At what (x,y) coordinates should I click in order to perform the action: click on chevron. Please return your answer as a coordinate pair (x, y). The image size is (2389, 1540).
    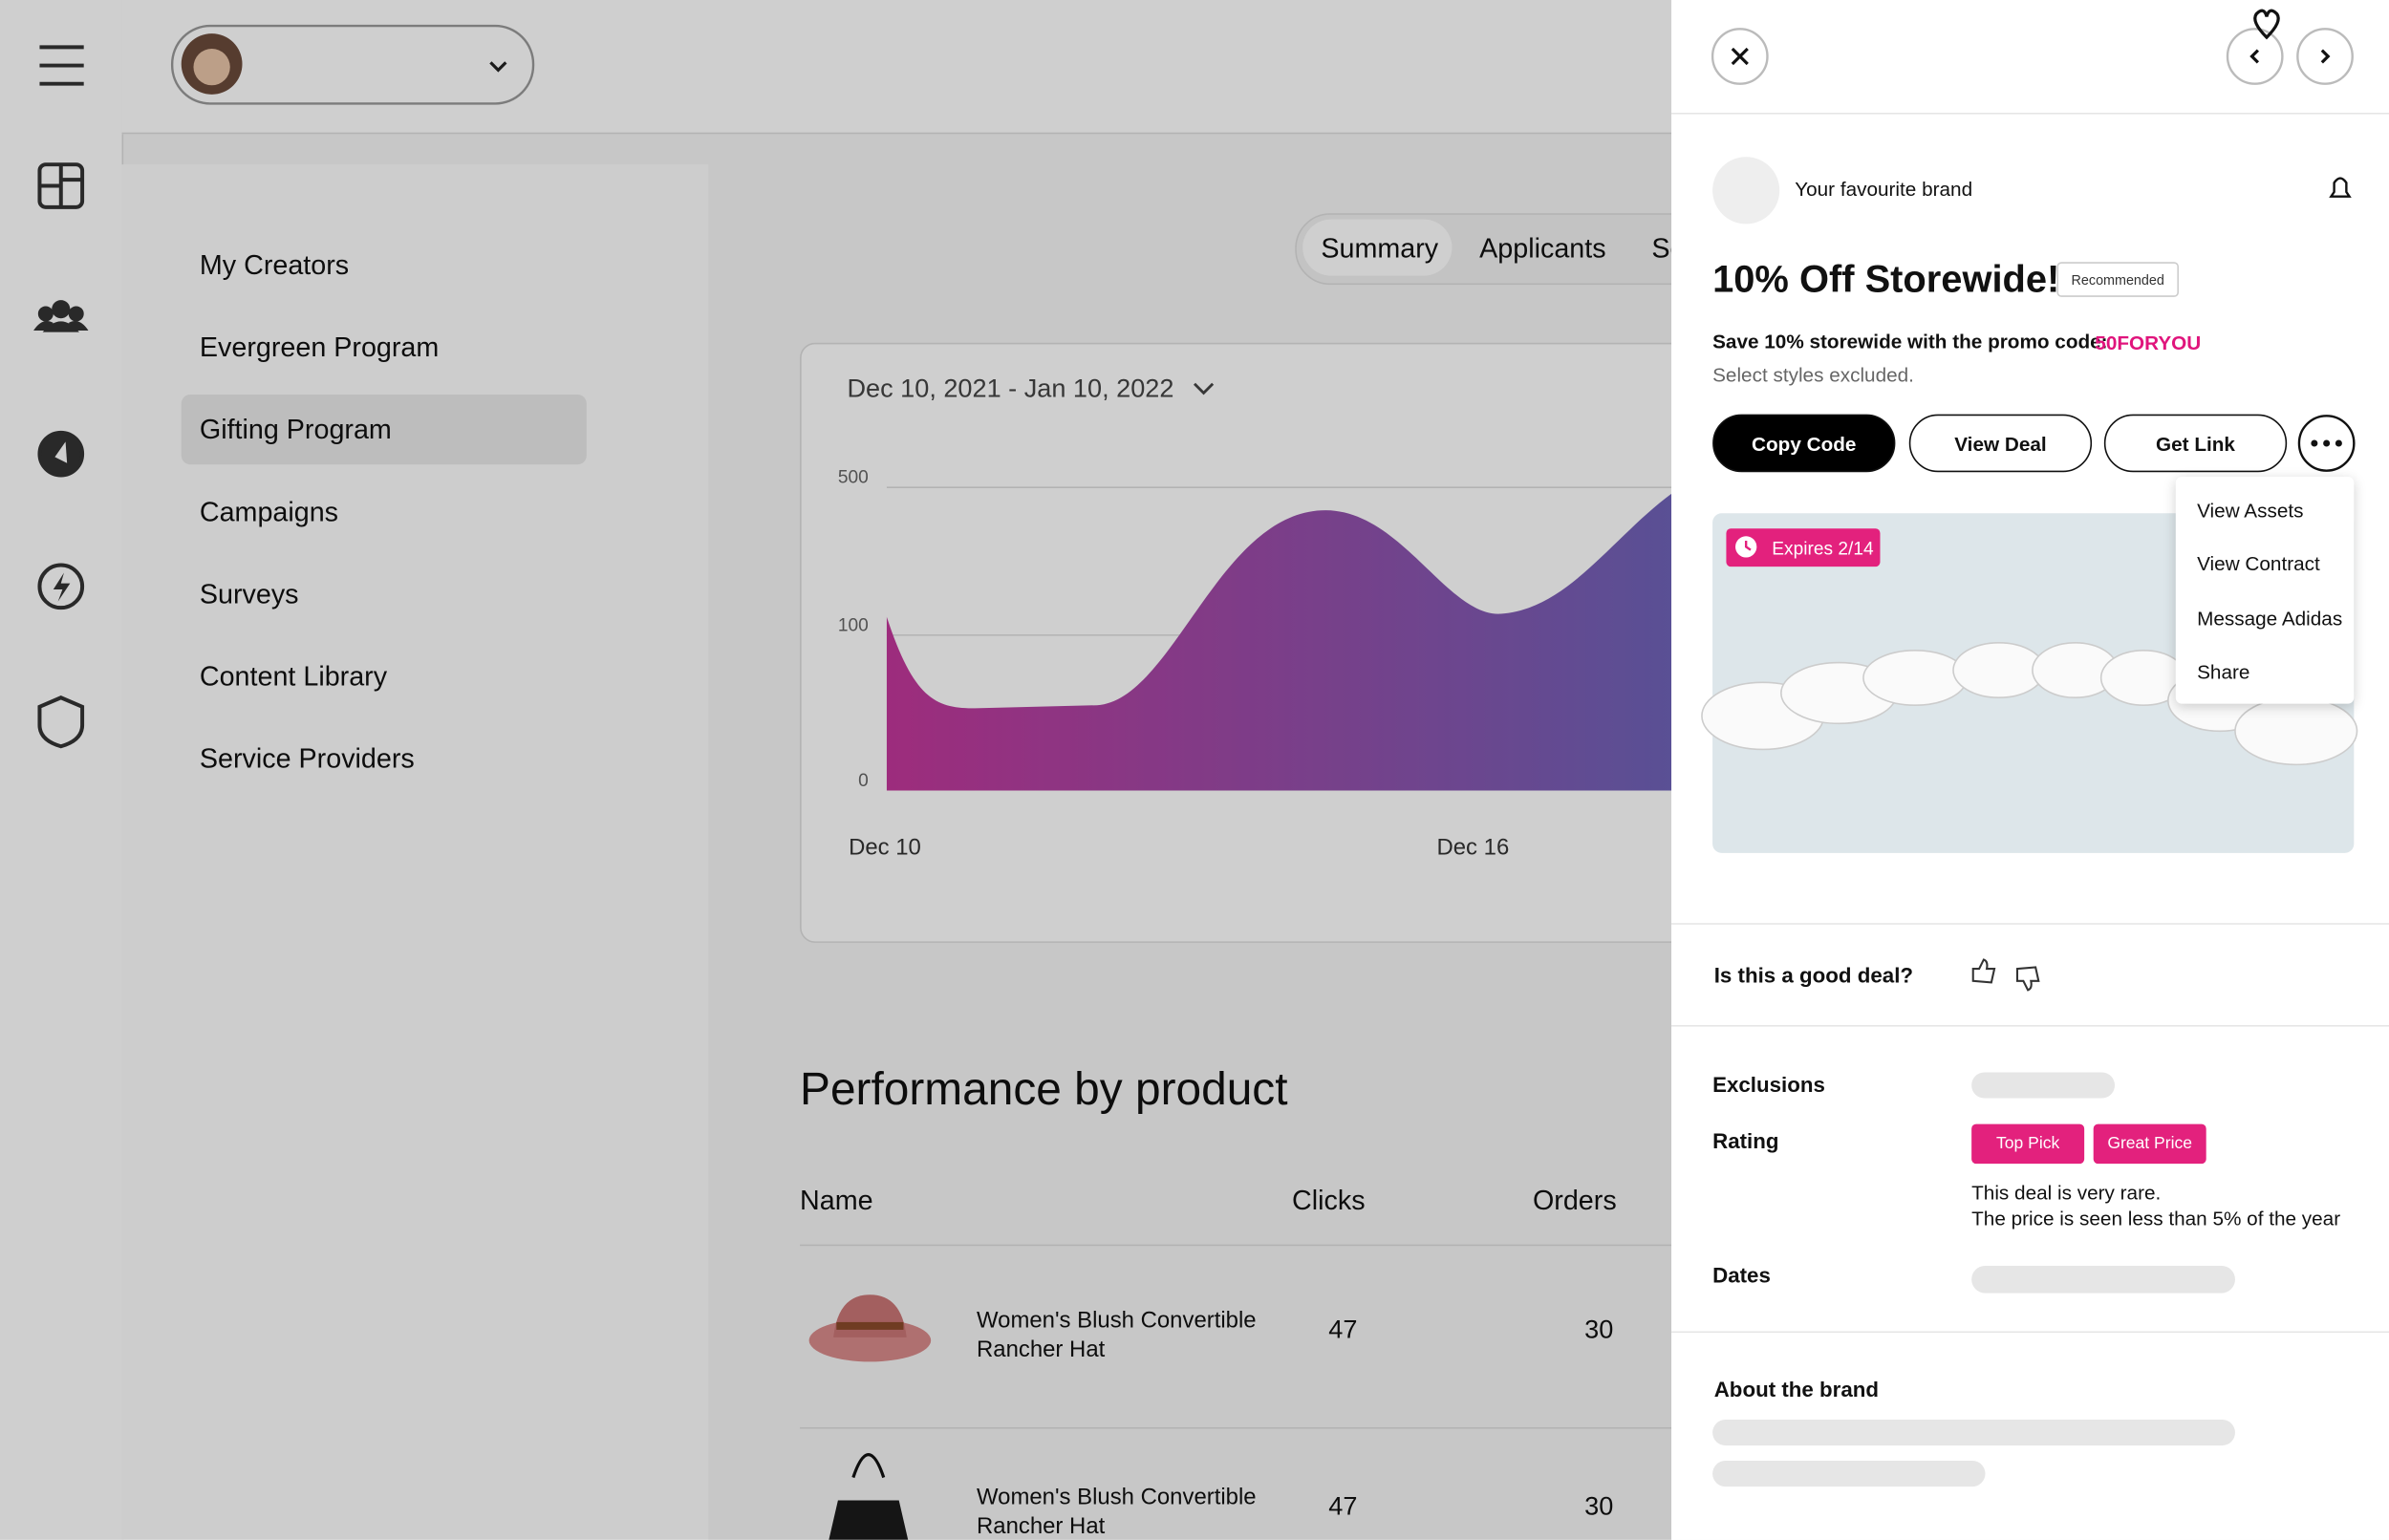
    Looking at the image, I should click on (1204, 389).